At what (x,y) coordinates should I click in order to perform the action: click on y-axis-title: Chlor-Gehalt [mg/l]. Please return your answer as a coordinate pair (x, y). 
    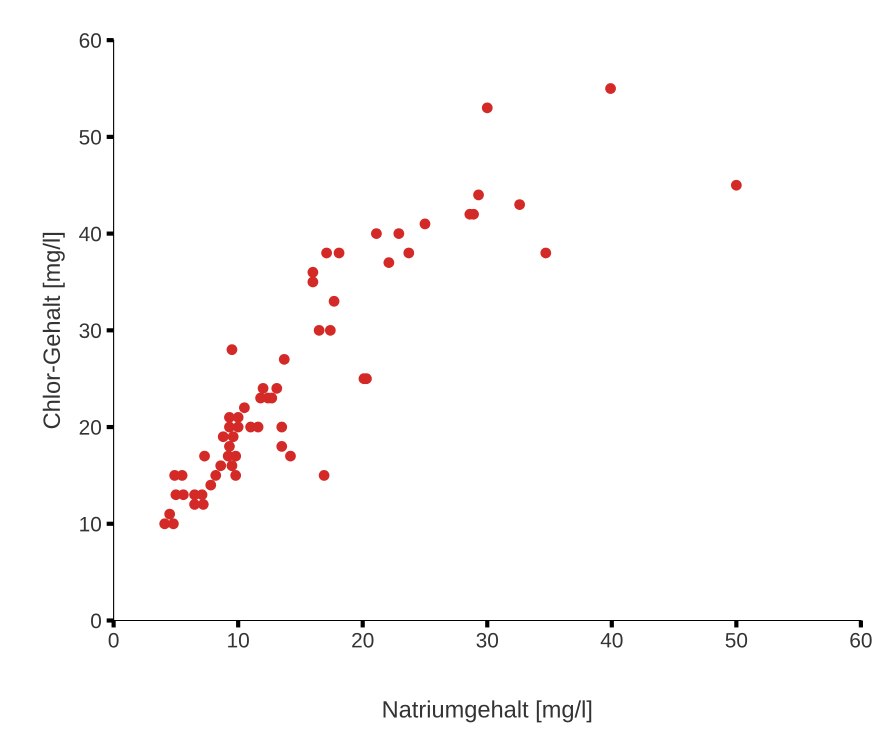
    Looking at the image, I should click on (53, 330).